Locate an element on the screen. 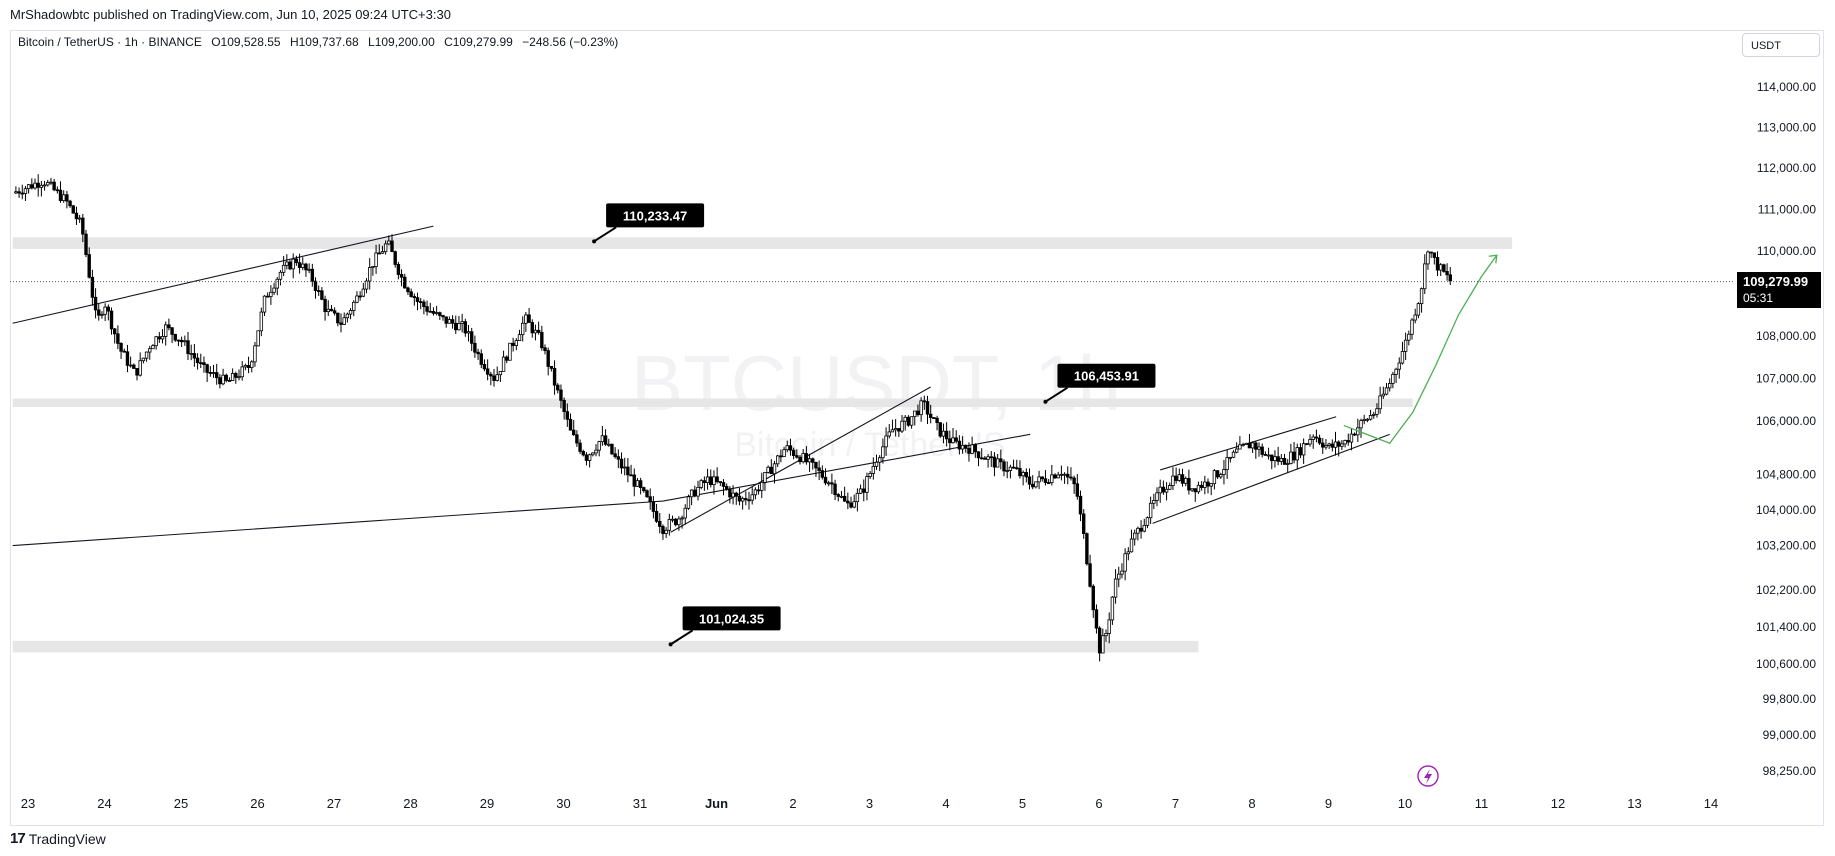 The image size is (1835, 856). y-tick-label: 100,600.00 is located at coordinates (1786, 664).